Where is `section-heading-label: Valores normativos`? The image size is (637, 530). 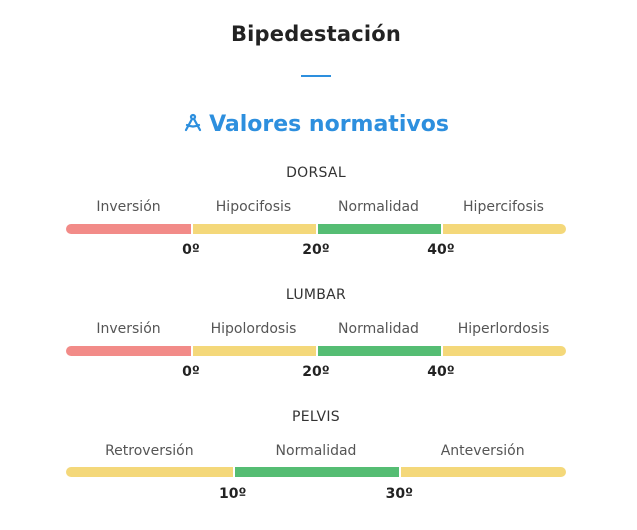
section-heading-label: Valores normativos is located at coordinates (329, 124).